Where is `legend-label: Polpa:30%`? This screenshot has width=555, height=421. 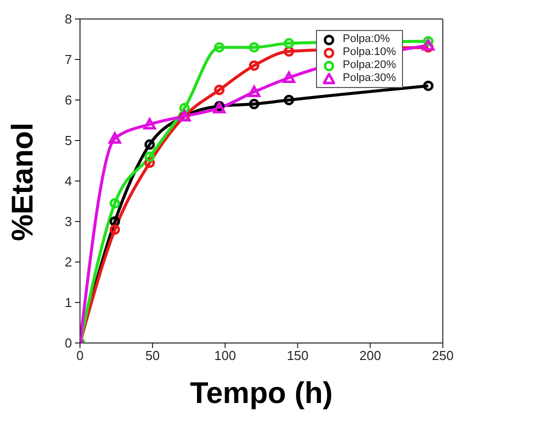 legend-label: Polpa:30% is located at coordinates (369, 78).